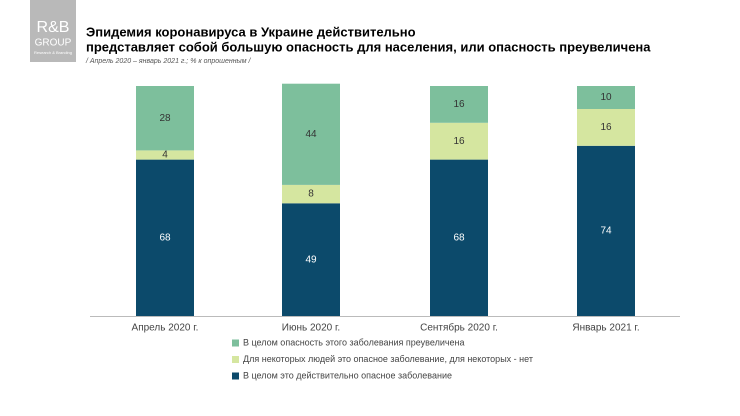  I want to click on data-label: 28, so click(165, 118).